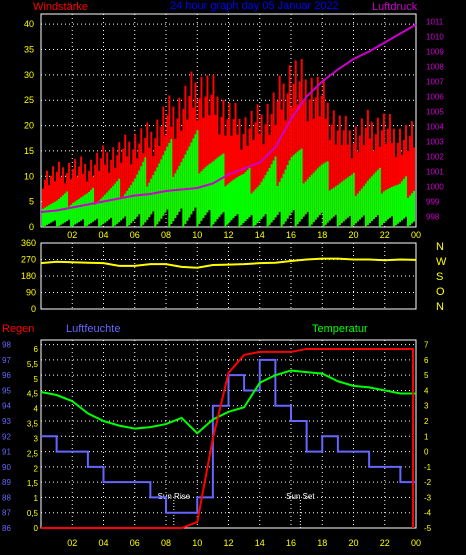 Image resolution: width=466 pixels, height=555 pixels. I want to click on rain-tick-label: 1, so click(36, 498).